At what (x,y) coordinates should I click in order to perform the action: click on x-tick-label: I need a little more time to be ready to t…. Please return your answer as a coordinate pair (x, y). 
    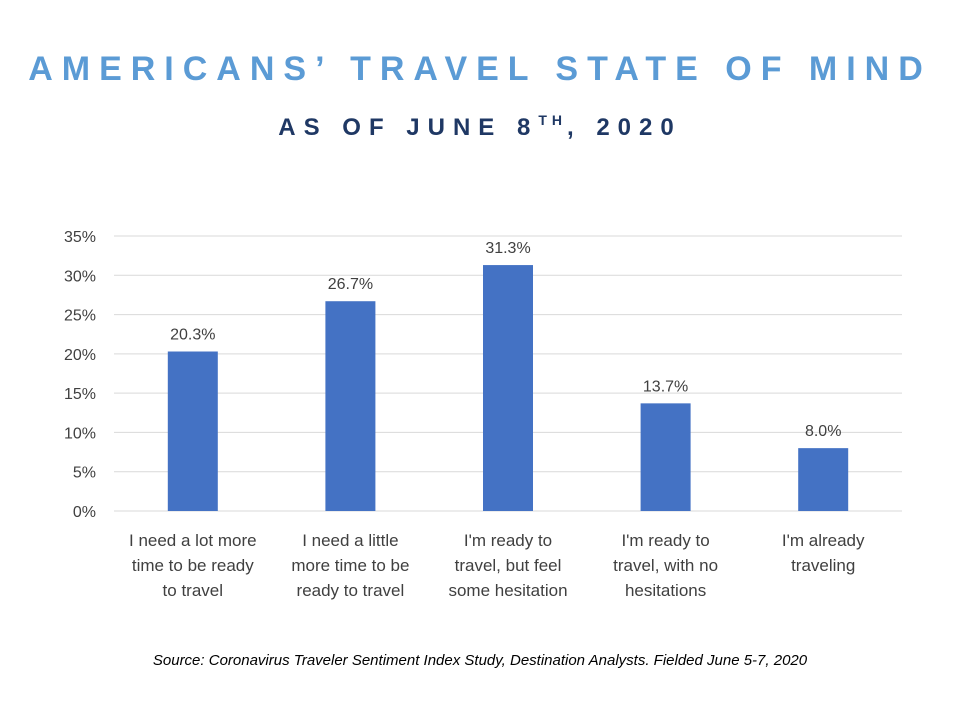
    Looking at the image, I should click on (350, 565).